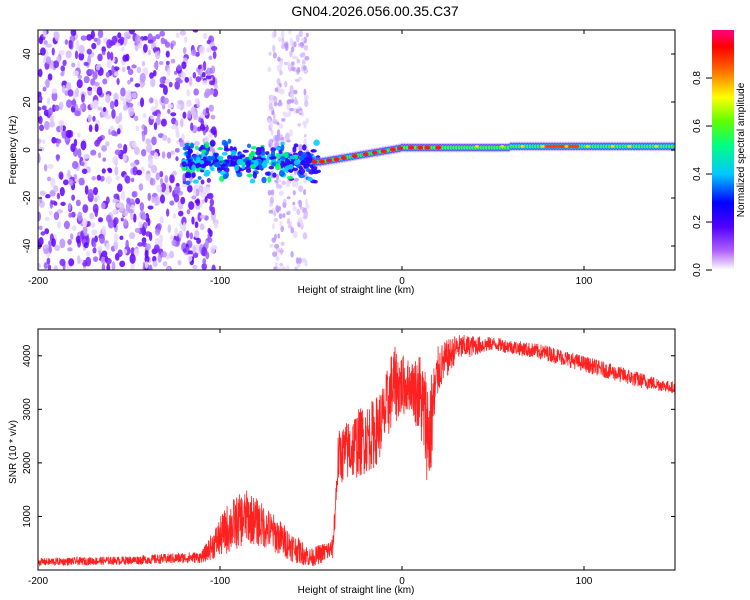 The height and width of the screenshot is (600, 750). What do you see at coordinates (27, 54) in the screenshot?
I see `y-tick-label: 40` at bounding box center [27, 54].